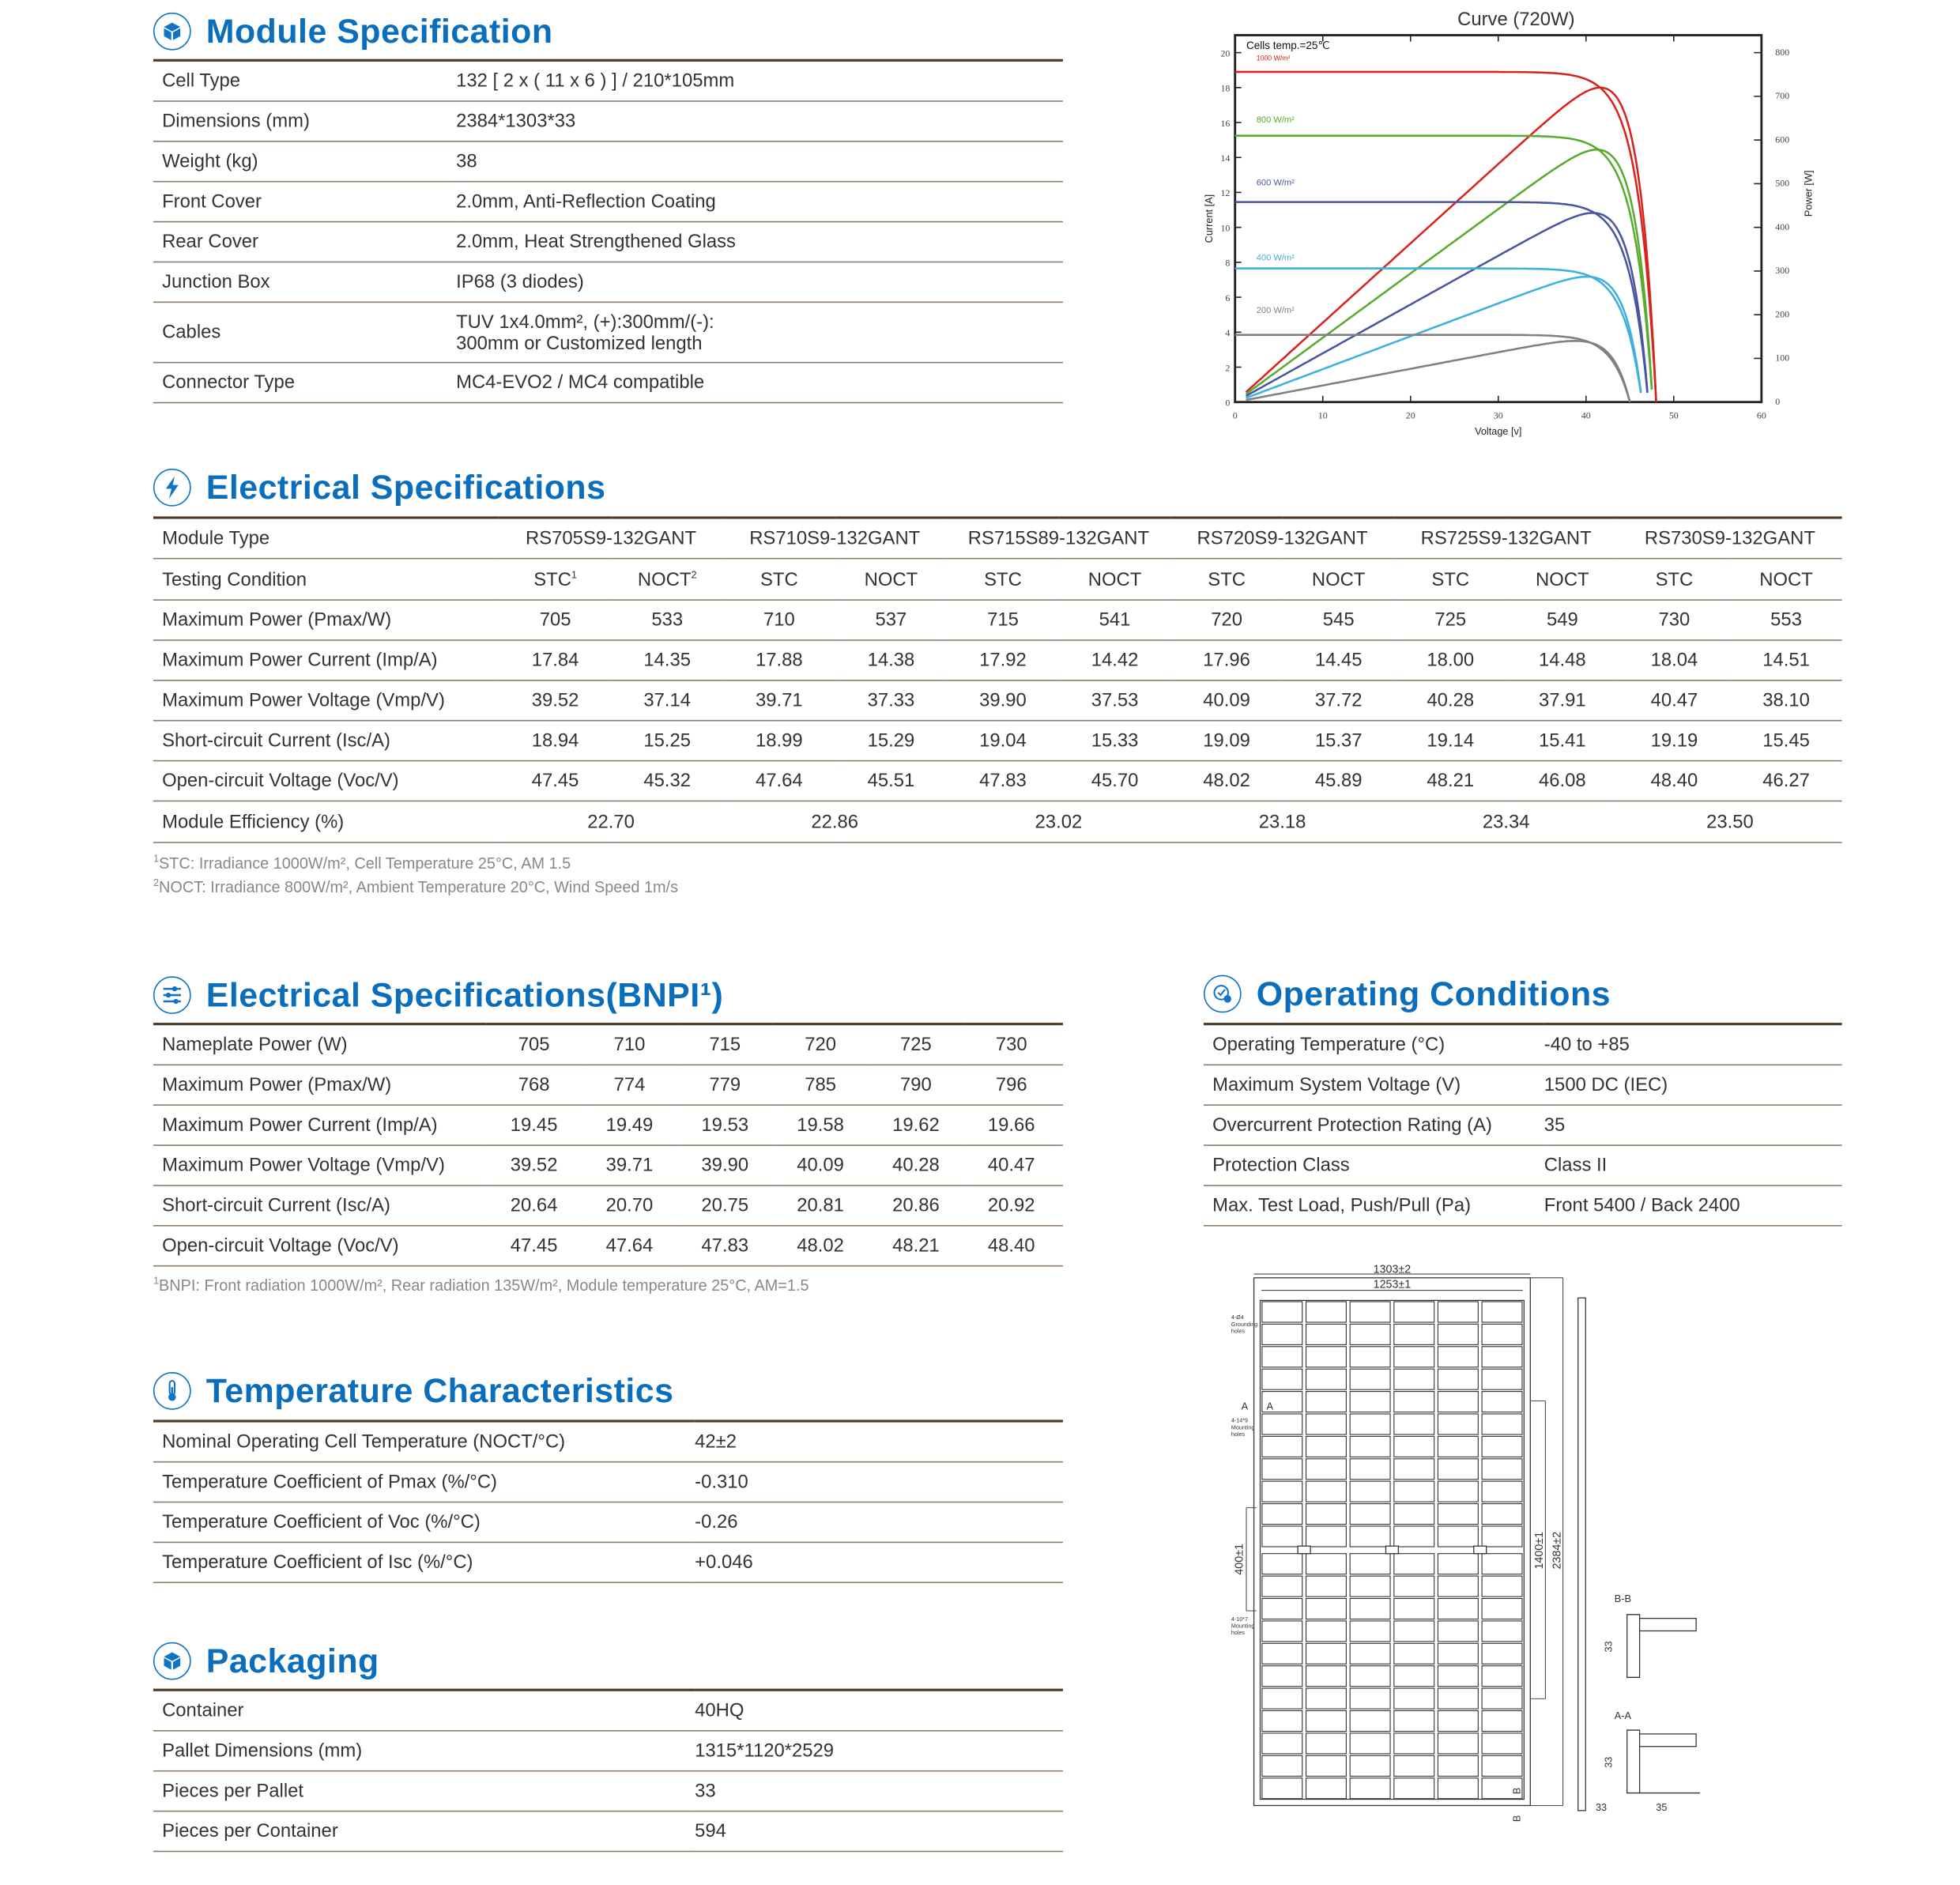 The image size is (1960, 1885). Describe the element at coordinates (834, 822) in the screenshot. I see `efficiency-value: 22.86` at that location.